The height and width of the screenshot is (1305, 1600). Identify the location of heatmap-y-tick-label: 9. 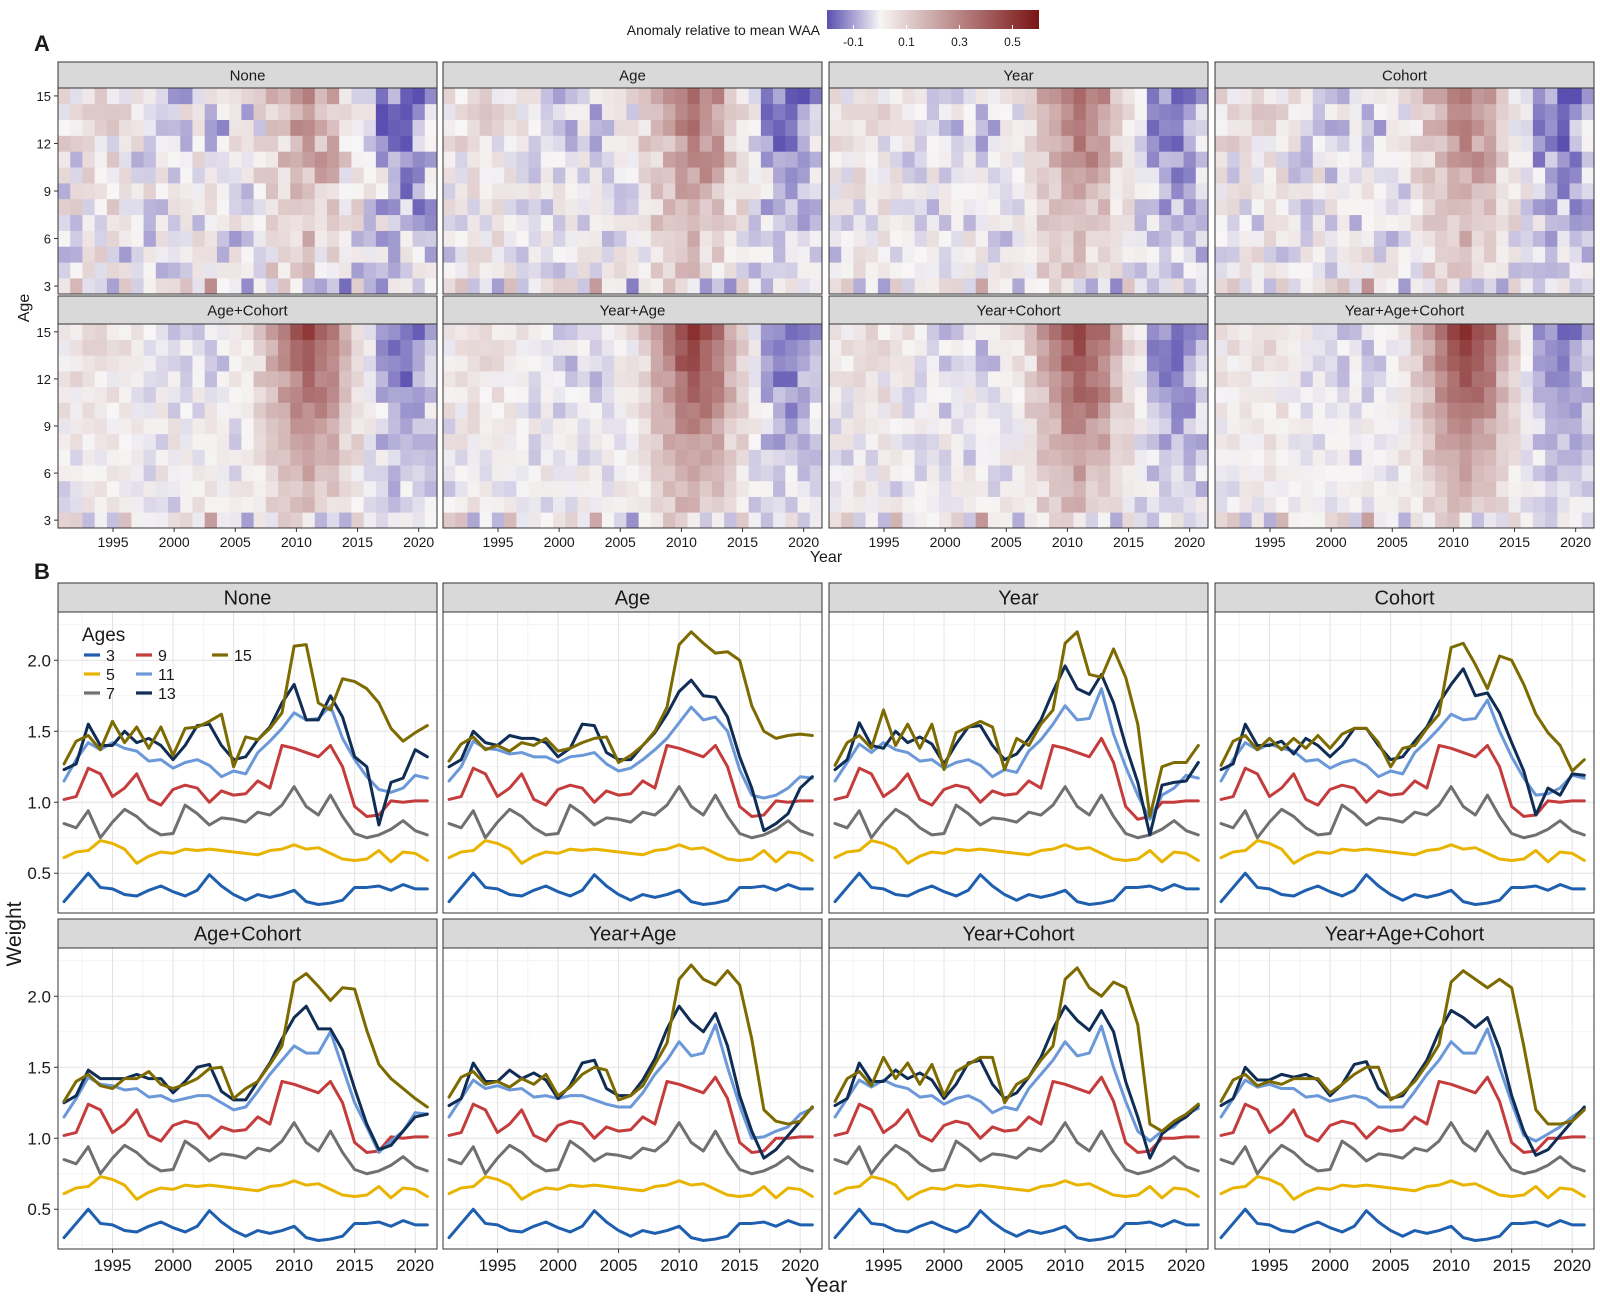
(47, 426).